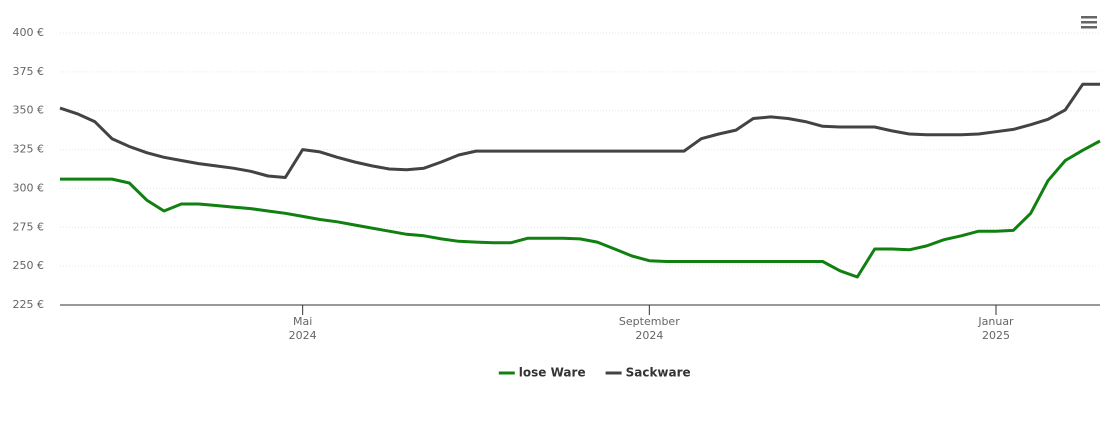 Image resolution: width=1110 pixels, height=427 pixels. Describe the element at coordinates (29, 110) in the screenshot. I see `y-tick-label: 350 €` at that location.